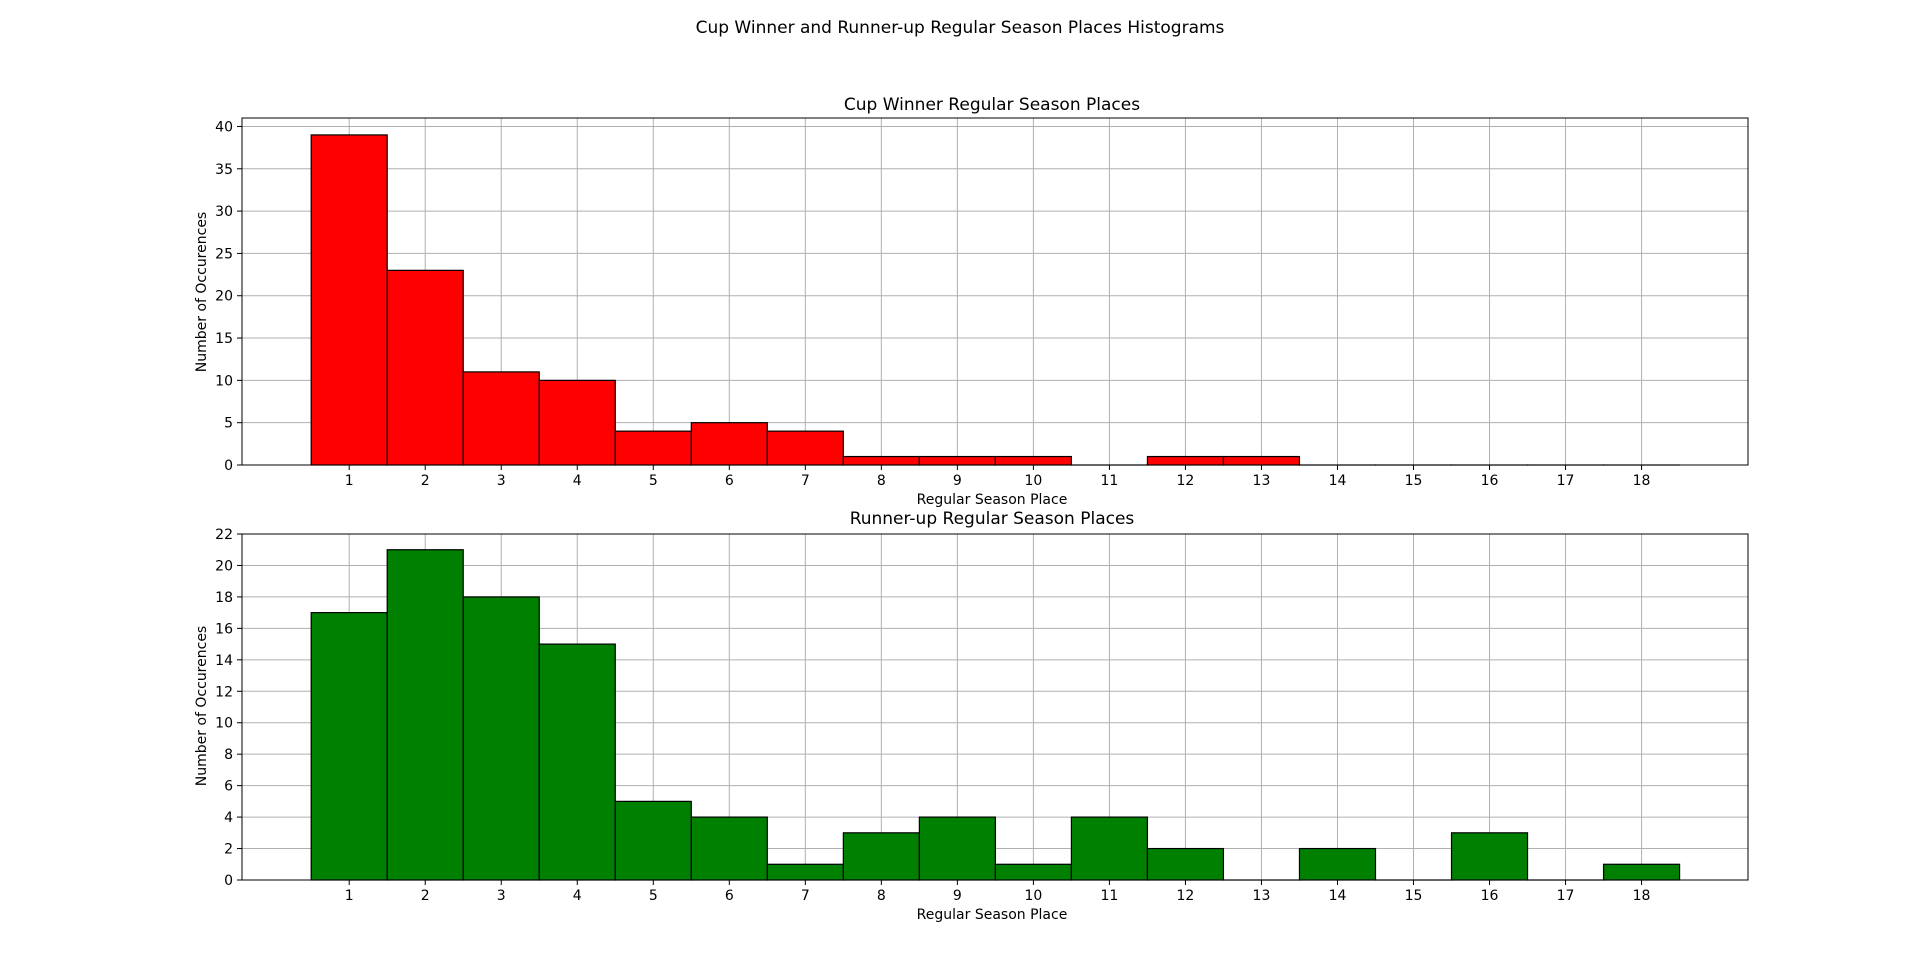 This screenshot has height=977, width=1920. I want to click on cup-winner-y-axis-label: Number of Occurences, so click(202, 292).